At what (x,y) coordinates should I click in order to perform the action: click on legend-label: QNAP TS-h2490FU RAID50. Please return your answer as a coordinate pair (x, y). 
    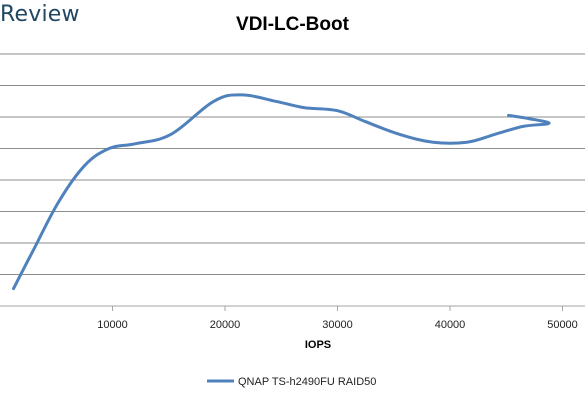
    Looking at the image, I should click on (307, 382).